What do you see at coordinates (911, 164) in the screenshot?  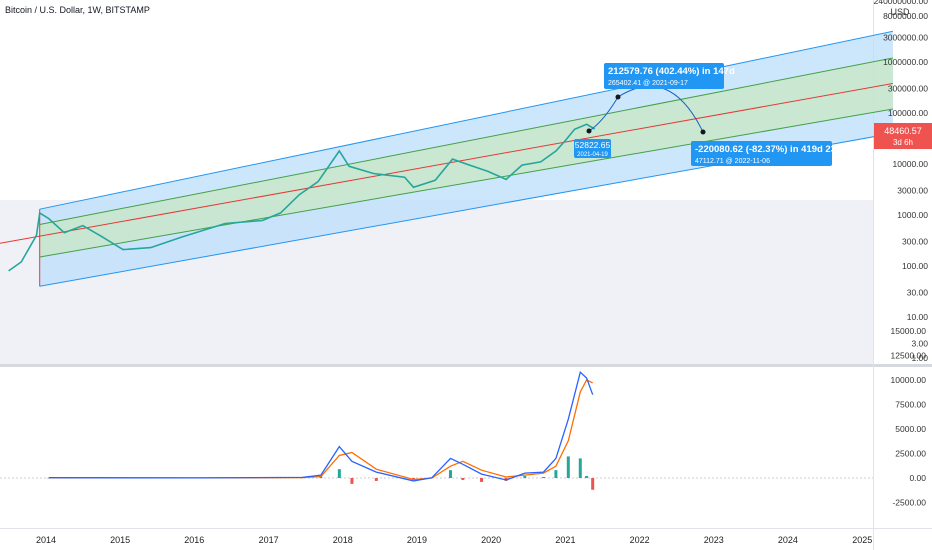 I see `price-tick-label: 10000.00` at bounding box center [911, 164].